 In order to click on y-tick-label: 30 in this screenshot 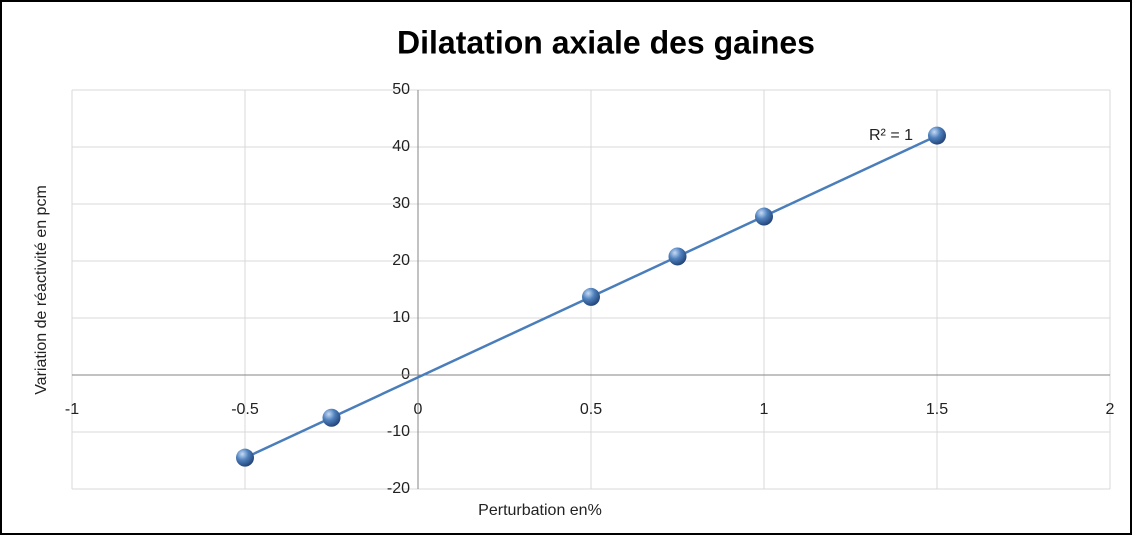, I will do `click(401, 203)`.